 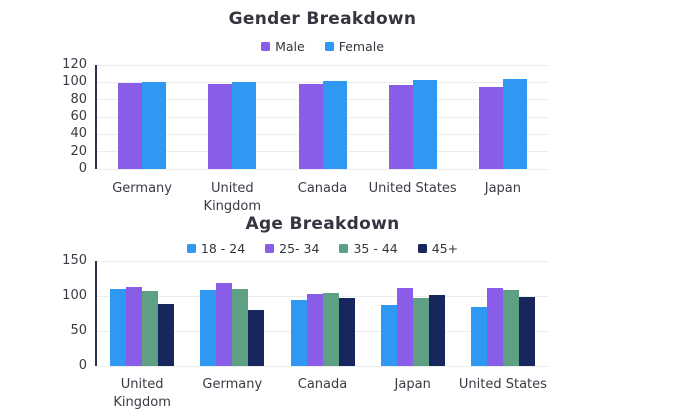 What do you see at coordinates (78, 116) in the screenshot?
I see `y-tick-label: 60` at bounding box center [78, 116].